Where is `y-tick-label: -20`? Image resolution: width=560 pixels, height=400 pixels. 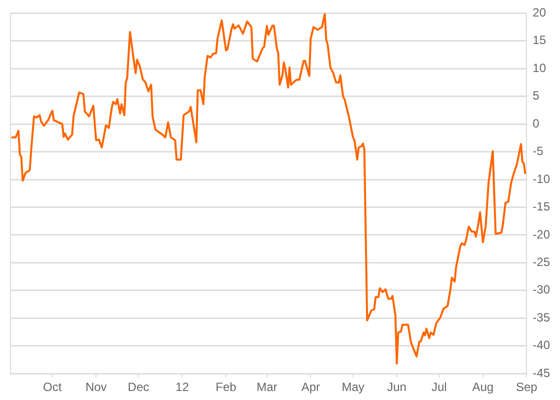
y-tick-label: -20 is located at coordinates (541, 234).